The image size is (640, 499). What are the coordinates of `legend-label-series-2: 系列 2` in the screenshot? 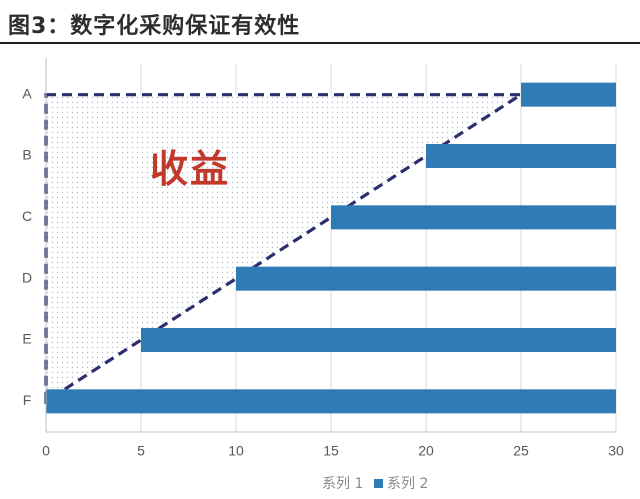 It's located at (407, 484).